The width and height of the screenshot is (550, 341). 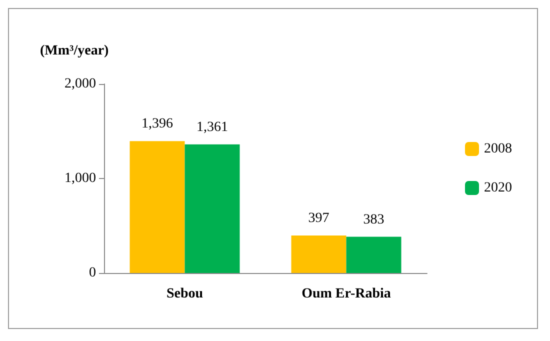 What do you see at coordinates (80, 84) in the screenshot?
I see `y-tick-label: 2,000` at bounding box center [80, 84].